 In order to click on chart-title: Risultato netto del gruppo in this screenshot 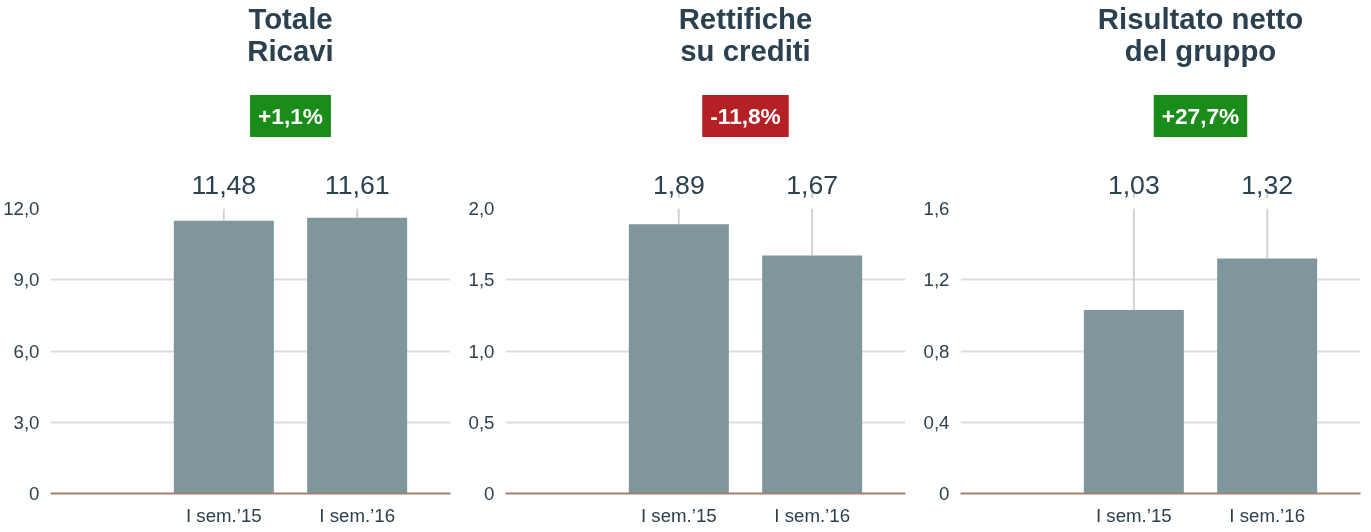, I will do `click(1200, 34)`.